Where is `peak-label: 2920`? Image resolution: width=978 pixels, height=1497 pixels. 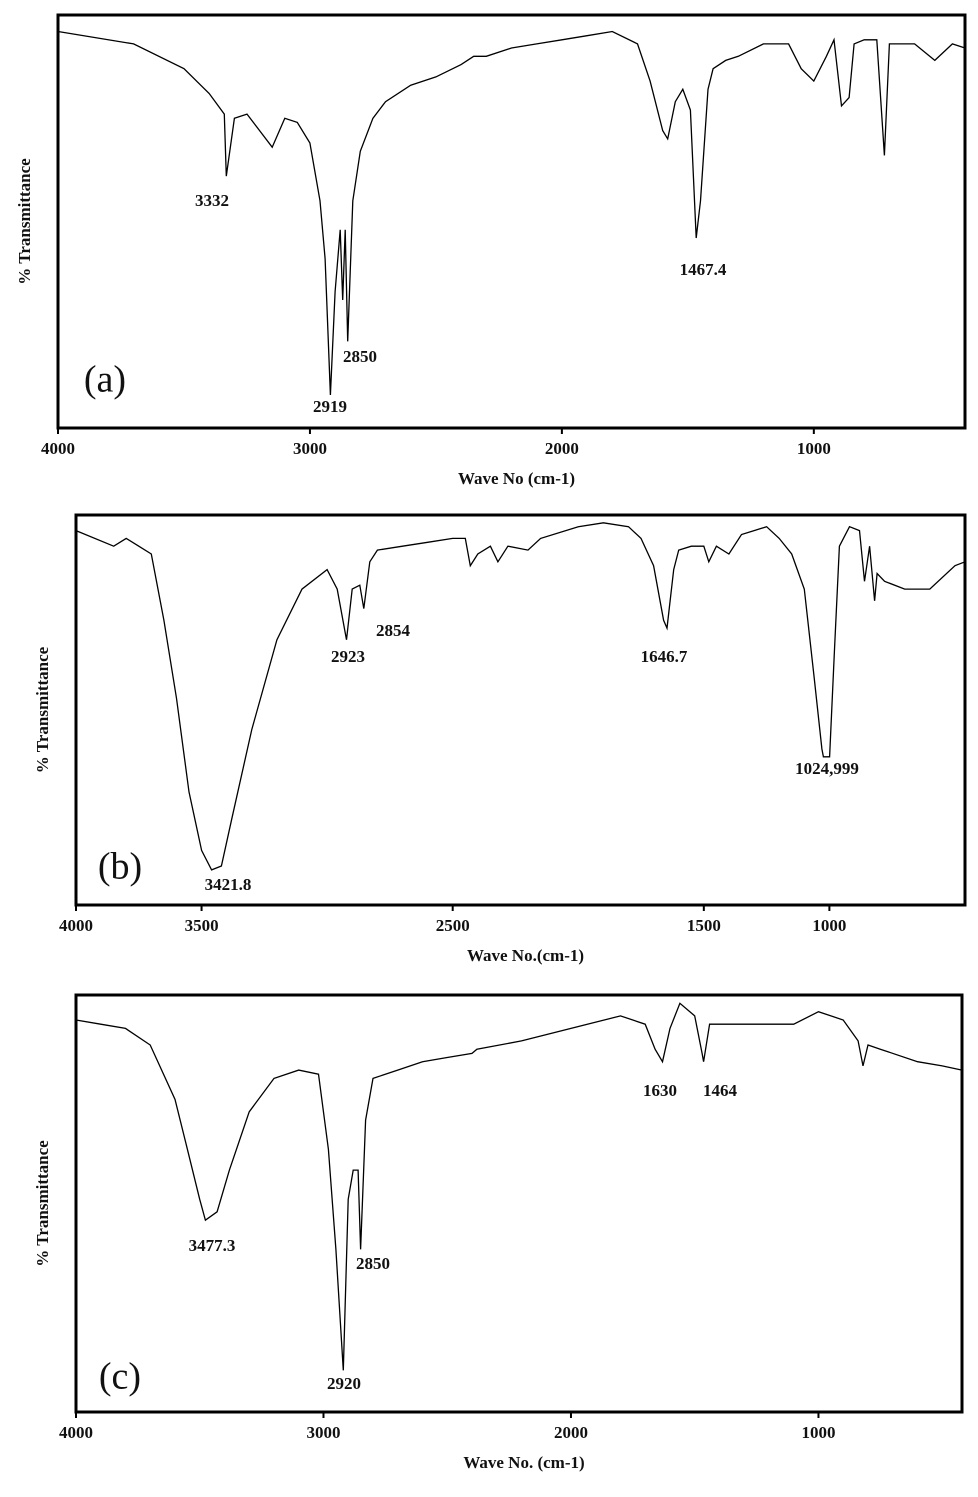
peak-label: 2920 is located at coordinates (344, 1383).